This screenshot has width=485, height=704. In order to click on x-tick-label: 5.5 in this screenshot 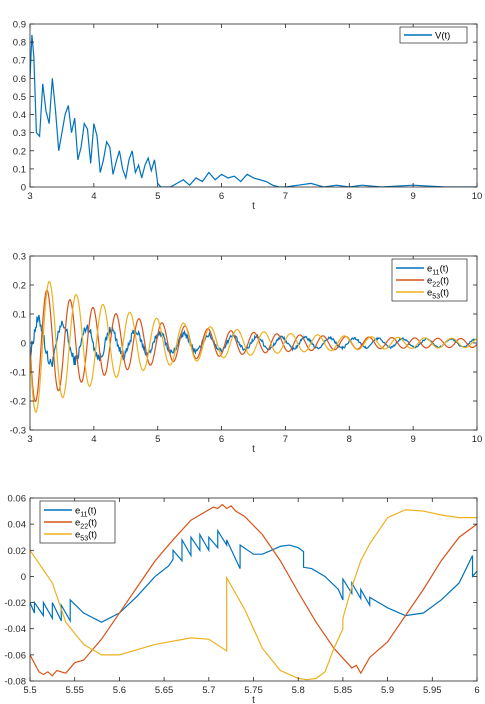, I will do `click(29, 690)`.